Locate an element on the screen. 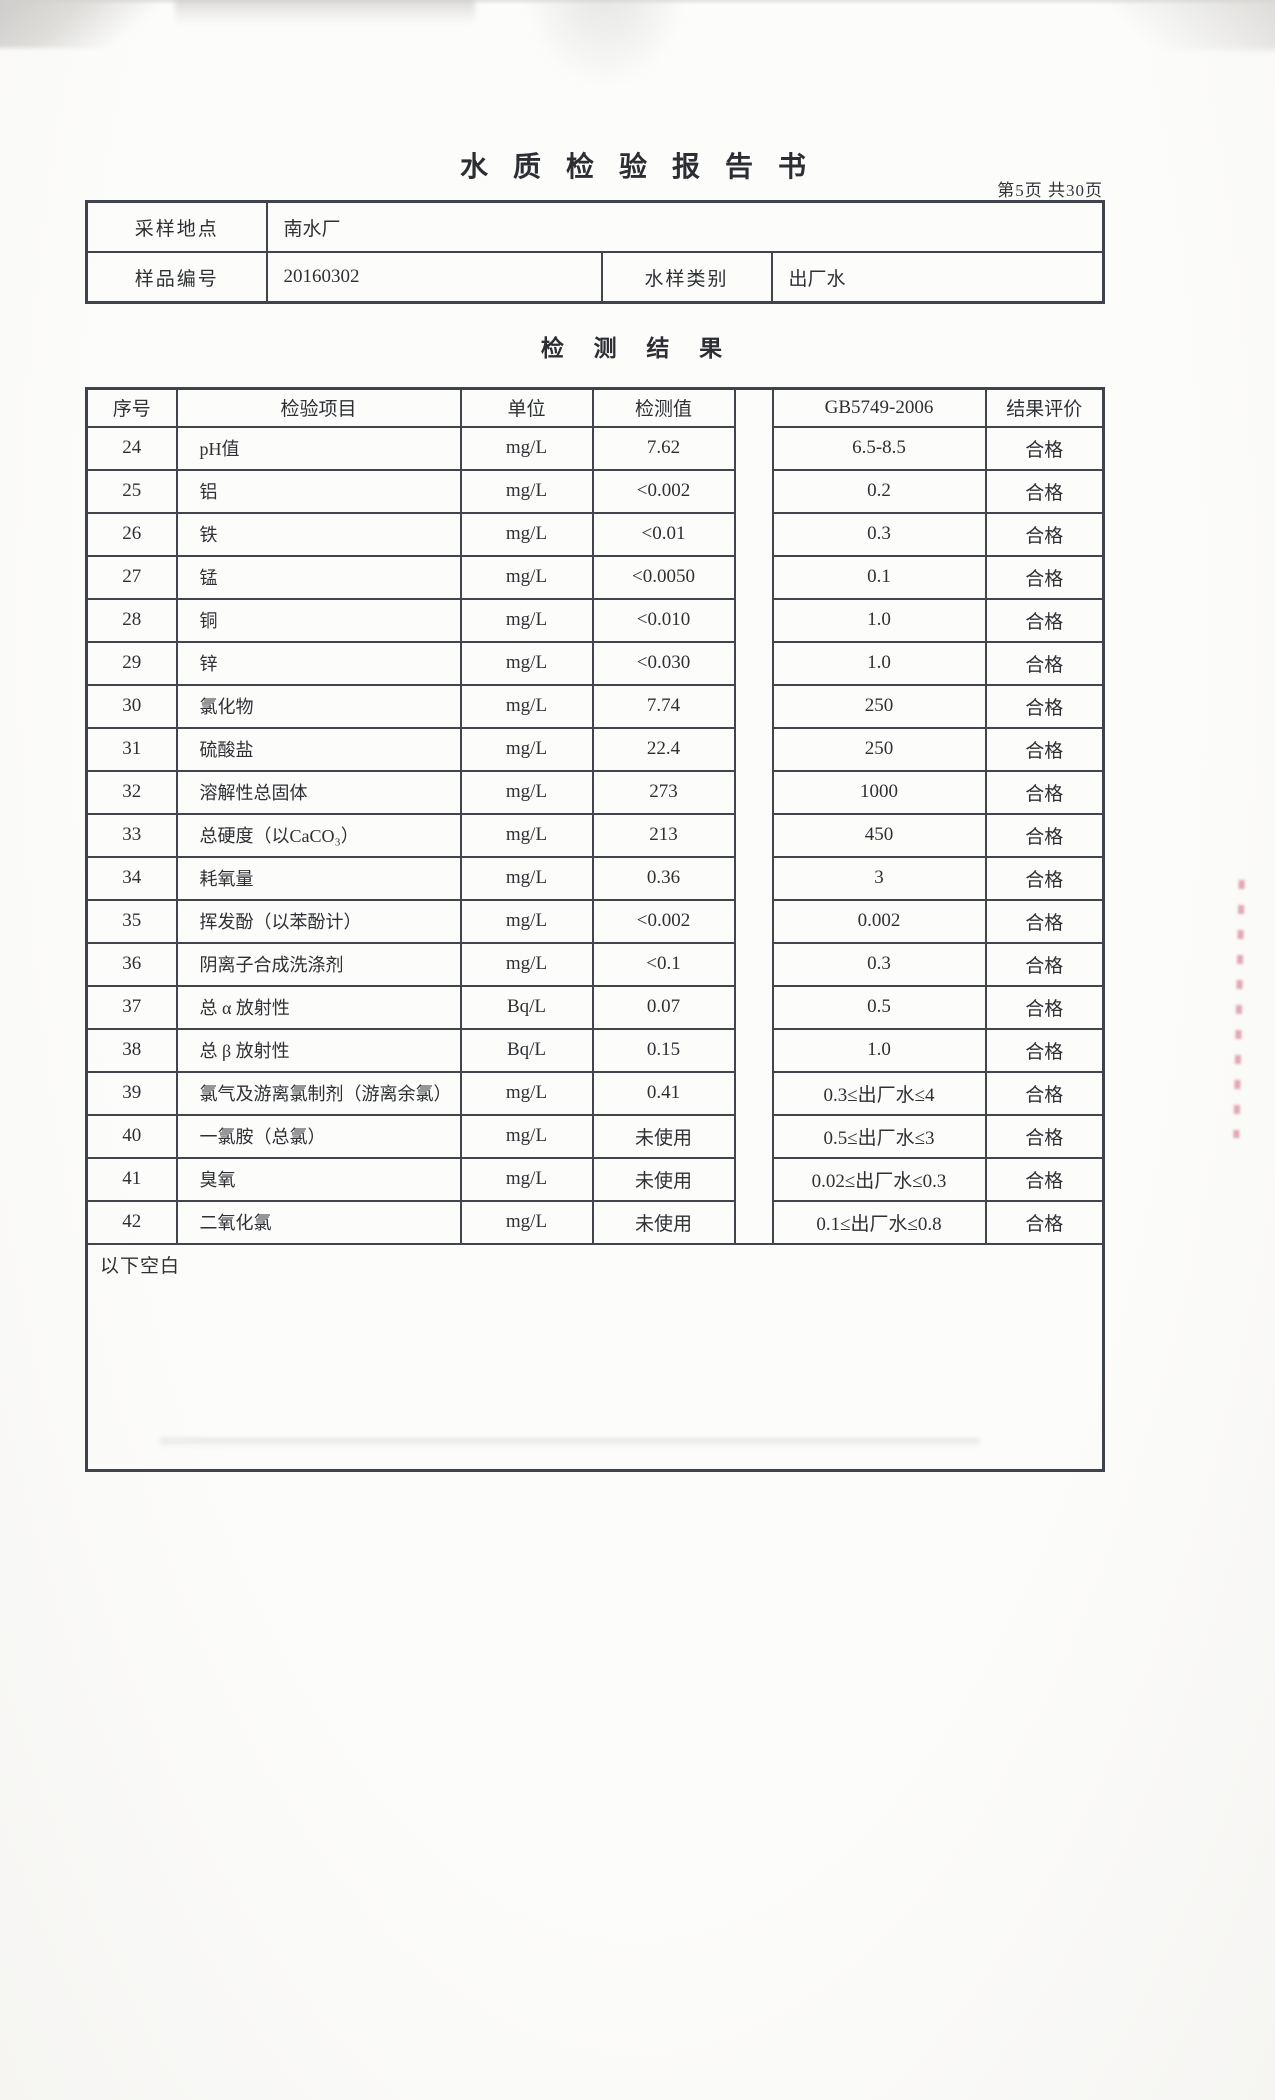 The image size is (1275, 2100). scan-edge-shadow is located at coordinates (637, 2).